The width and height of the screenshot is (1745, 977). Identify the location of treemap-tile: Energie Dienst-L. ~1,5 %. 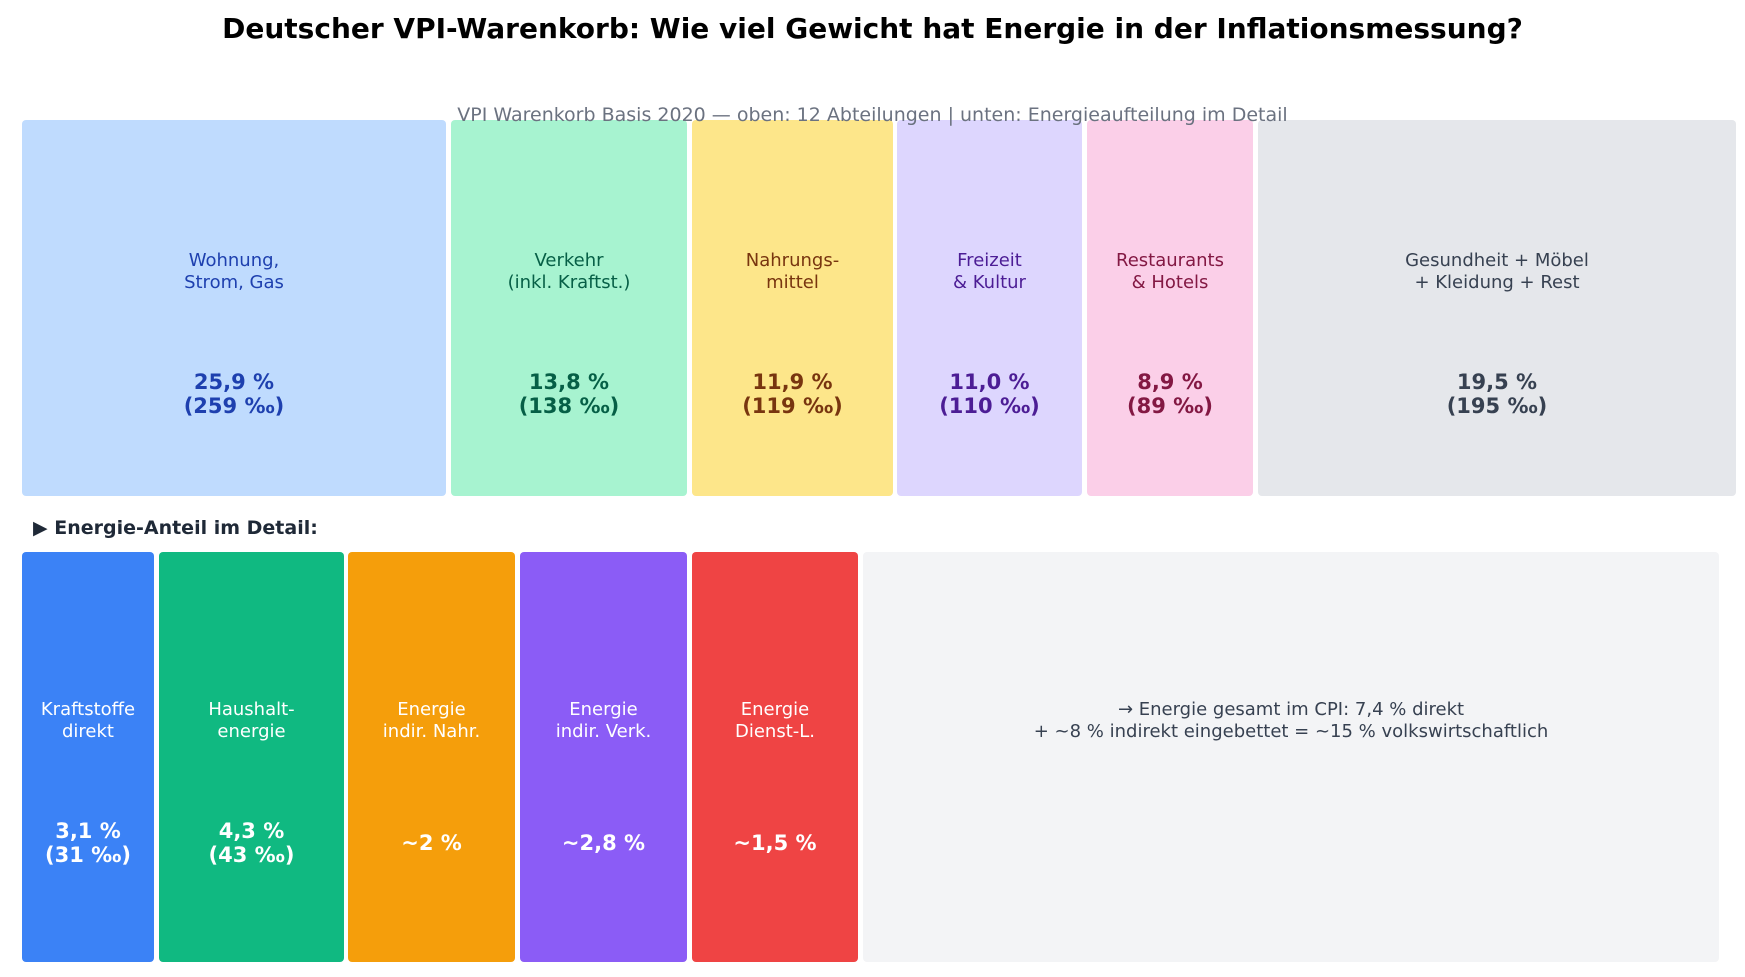
(775, 757).